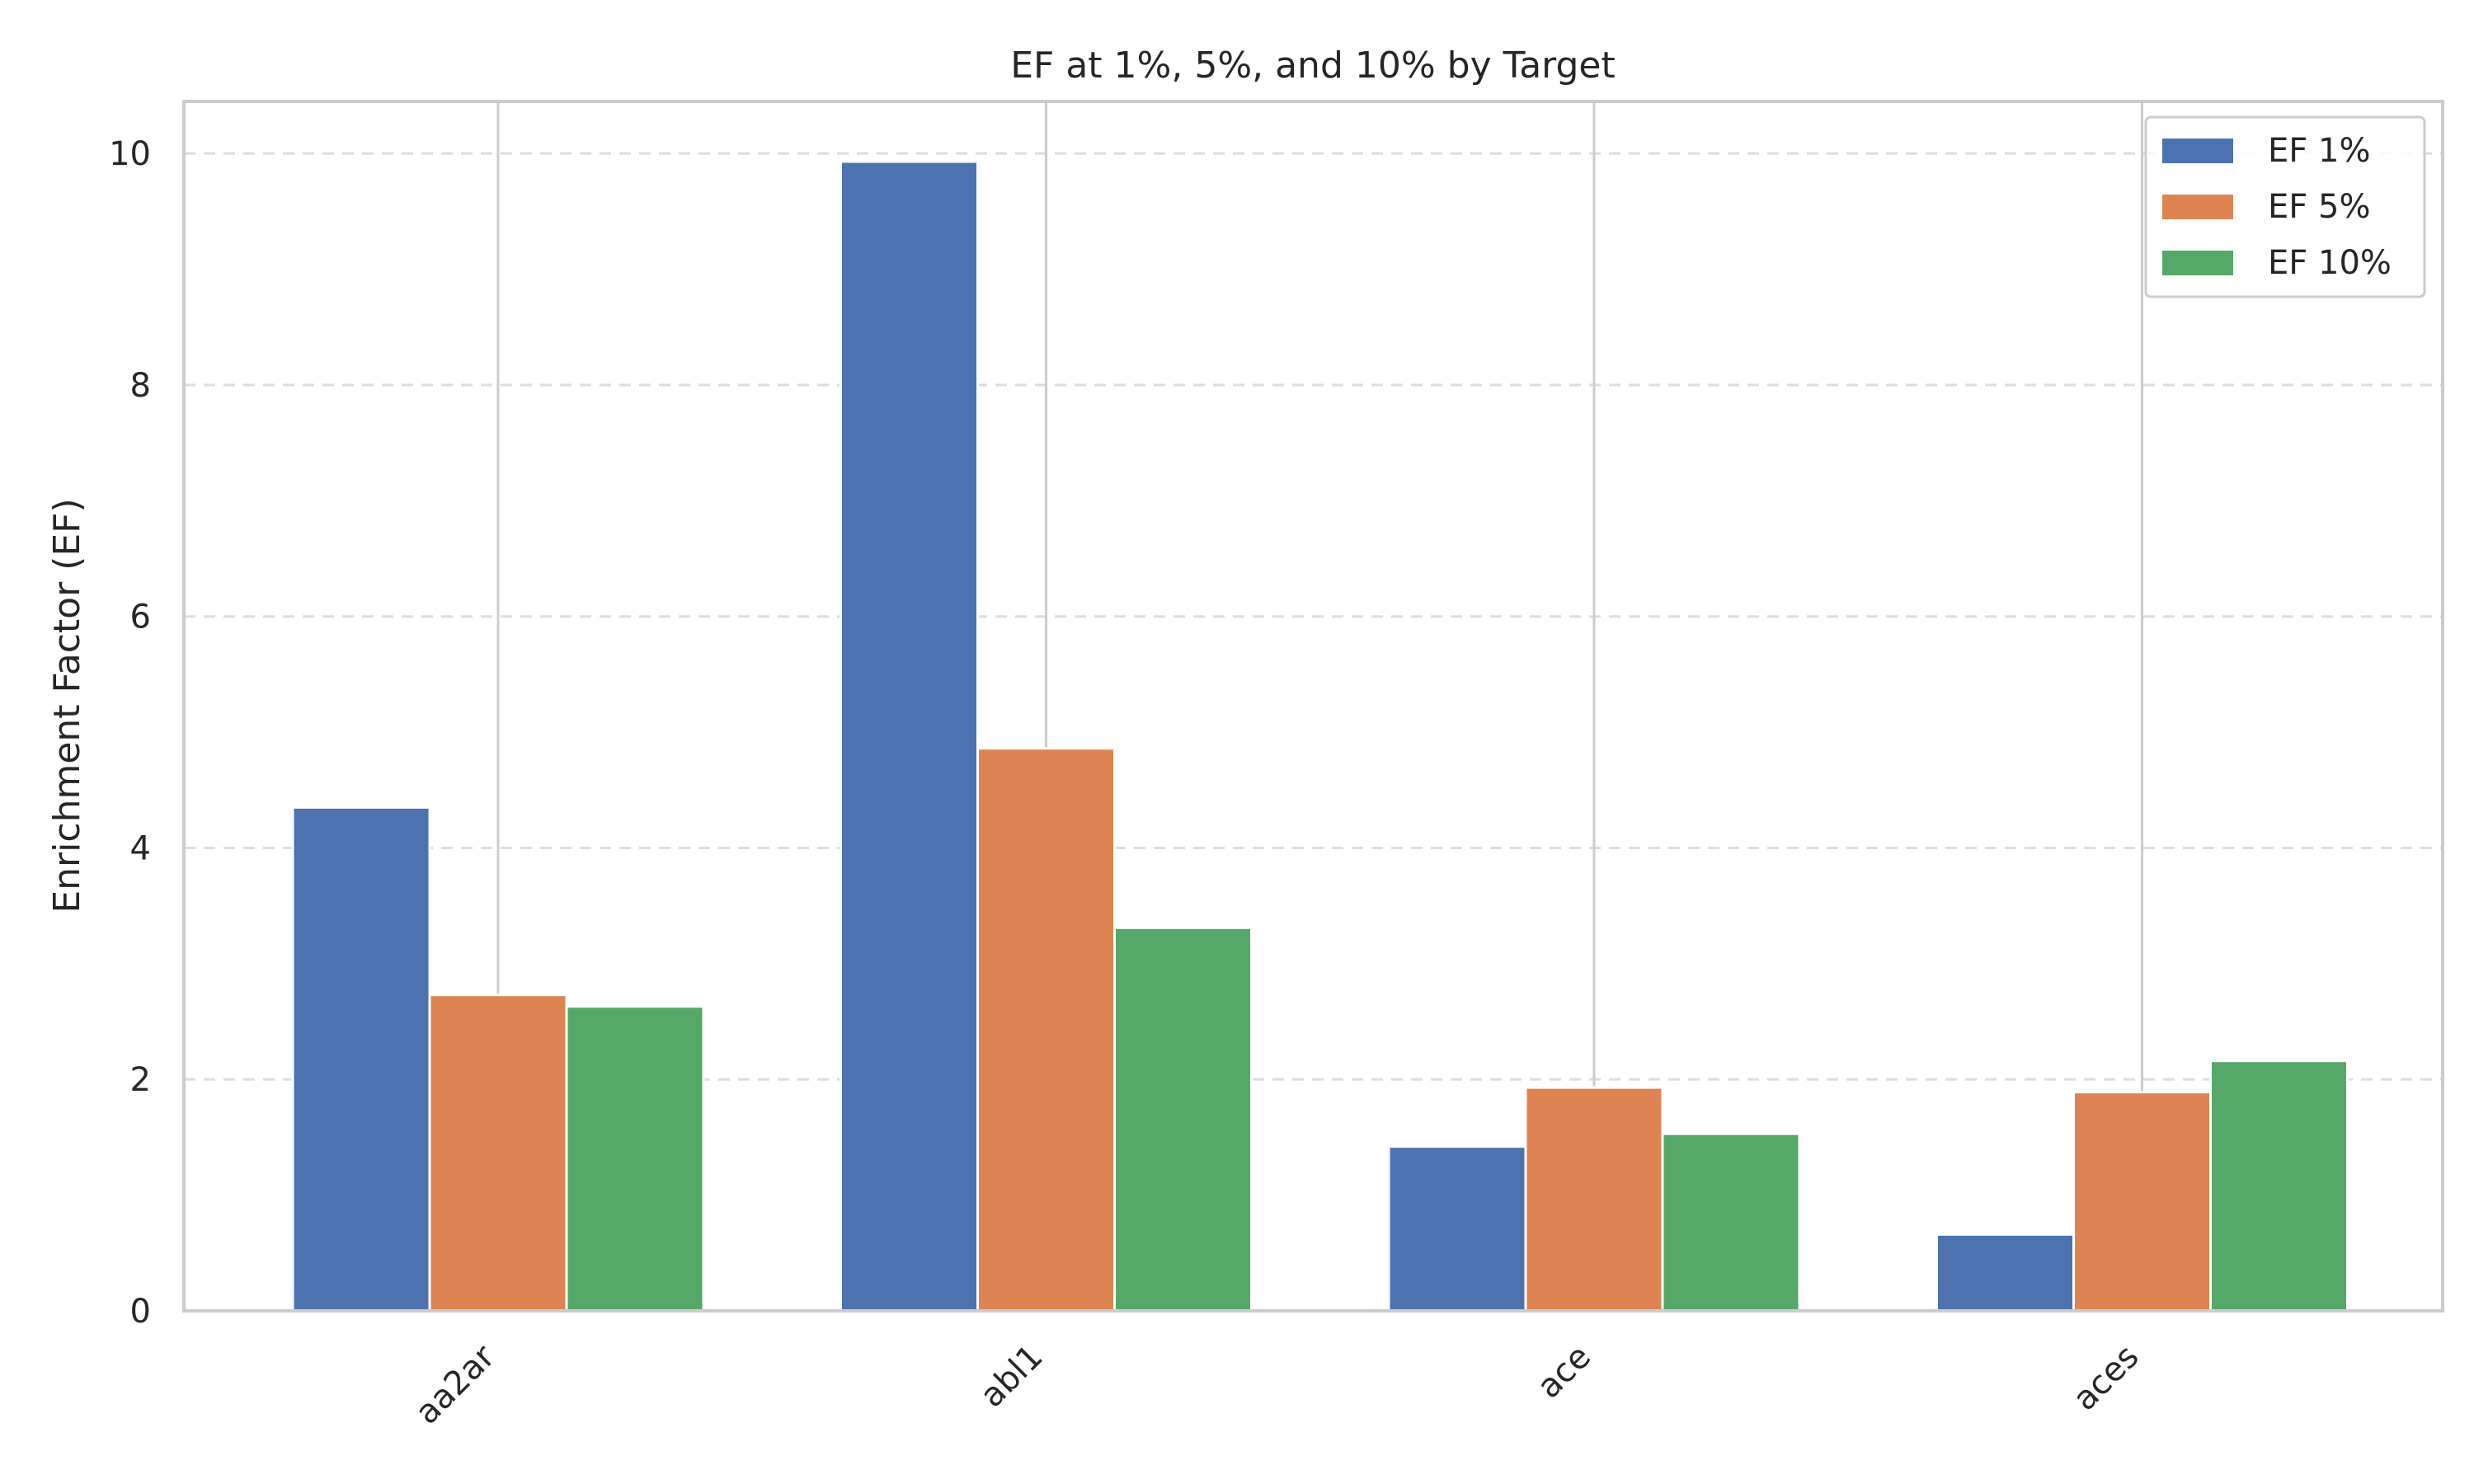 Image resolution: width=2474 pixels, height=1484 pixels. I want to click on bar-ace-ef1, so click(1457, 1229).